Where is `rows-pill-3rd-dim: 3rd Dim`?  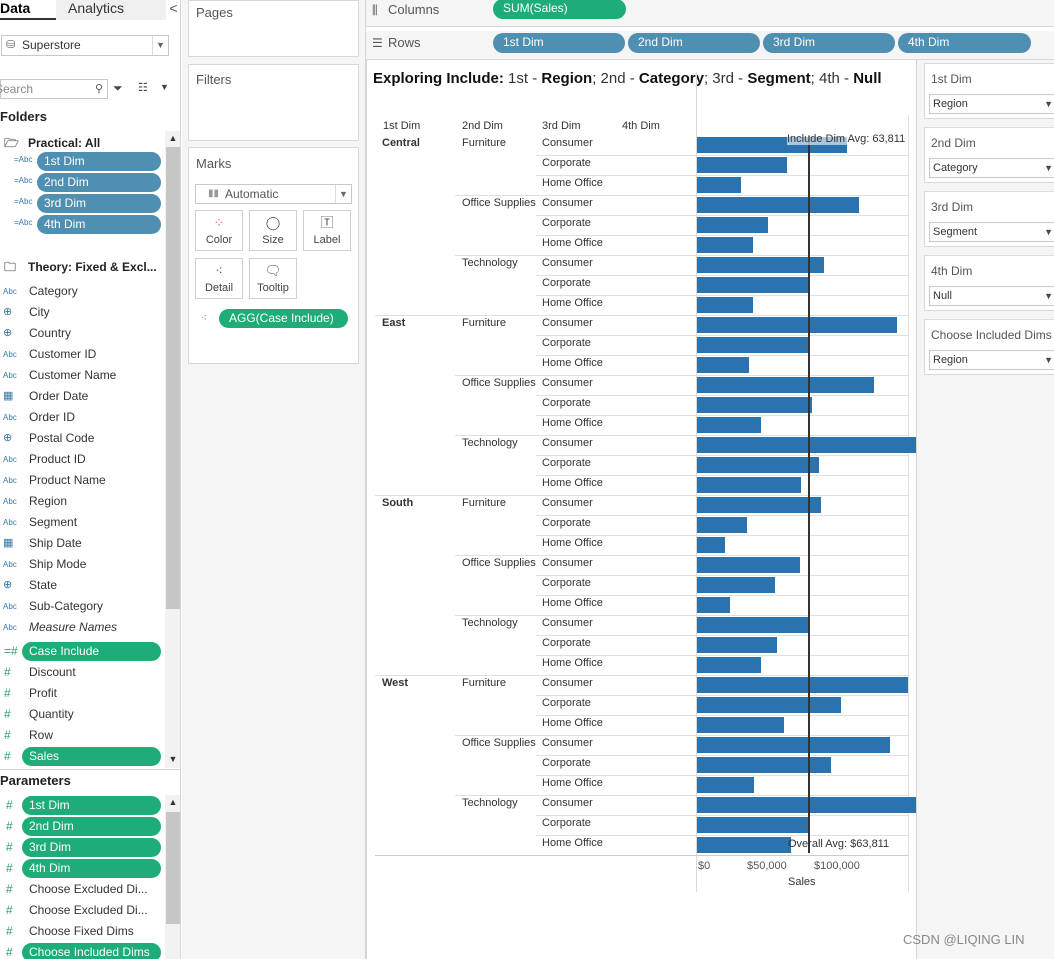 rows-pill-3rd-dim: 3rd Dim is located at coordinates (829, 43).